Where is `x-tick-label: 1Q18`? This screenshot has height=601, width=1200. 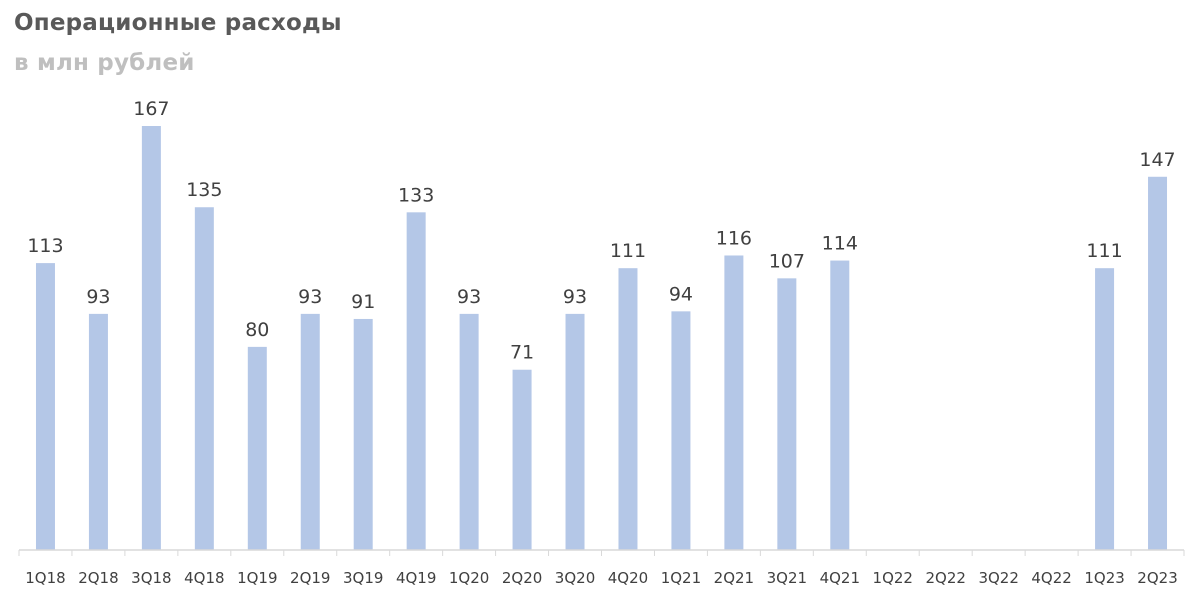
x-tick-label: 1Q18 is located at coordinates (45, 578).